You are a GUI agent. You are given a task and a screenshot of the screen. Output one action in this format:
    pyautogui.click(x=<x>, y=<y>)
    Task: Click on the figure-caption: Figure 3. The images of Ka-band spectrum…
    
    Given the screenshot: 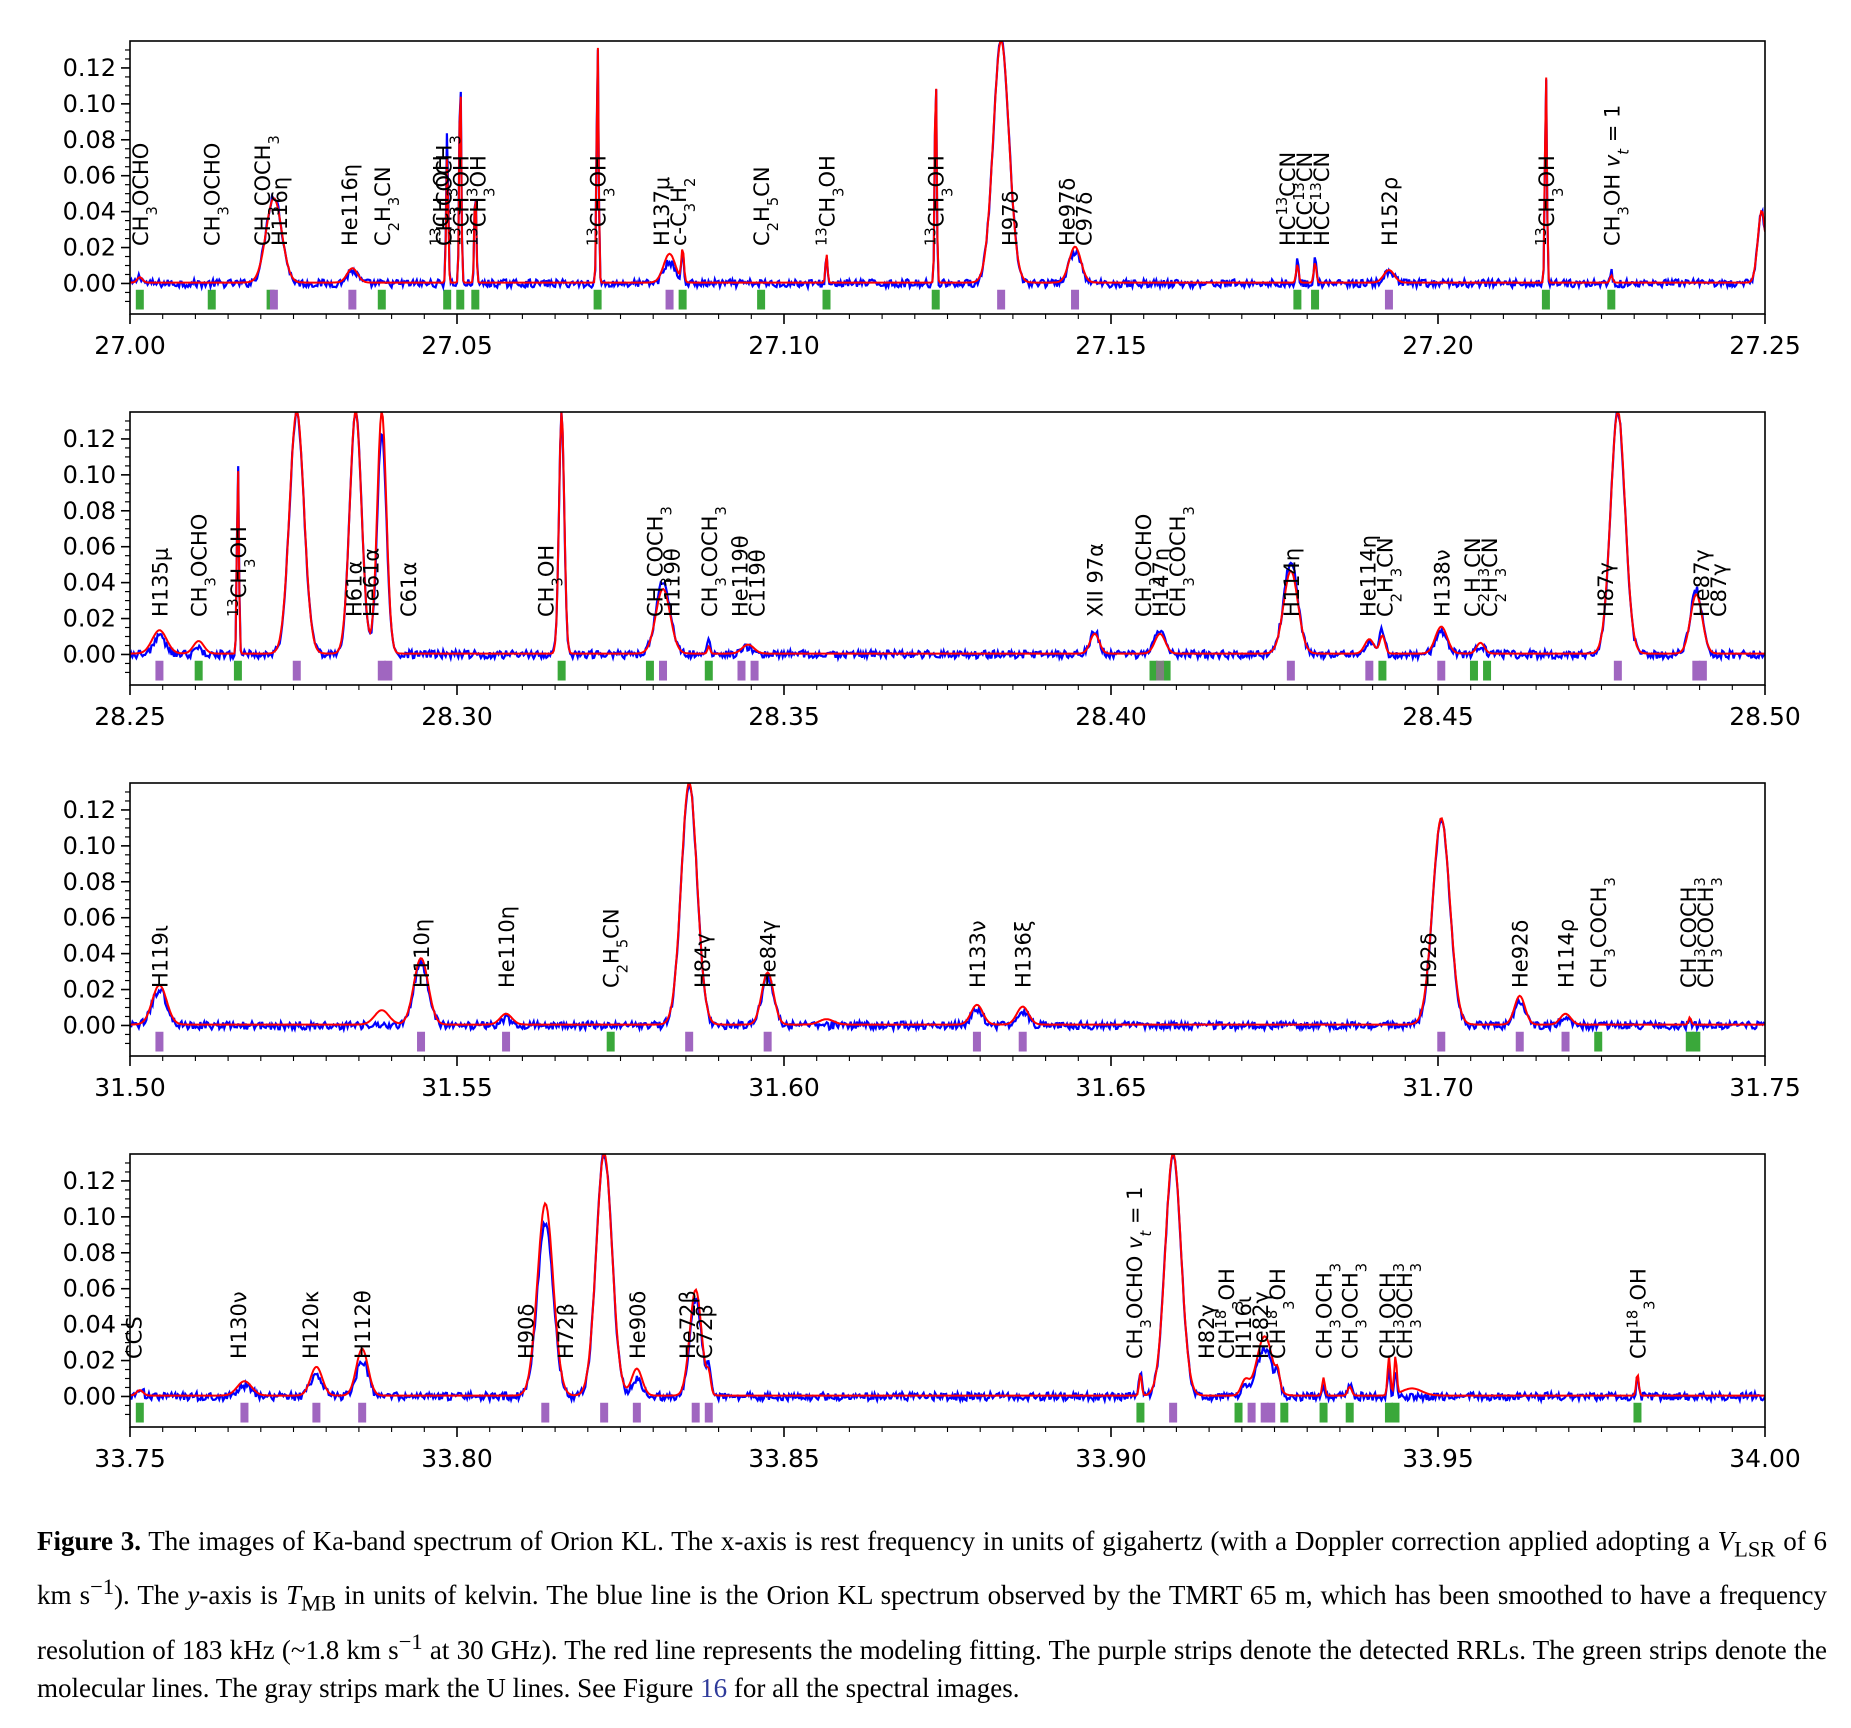 What is the action you would take?
    pyautogui.click(x=932, y=1614)
    